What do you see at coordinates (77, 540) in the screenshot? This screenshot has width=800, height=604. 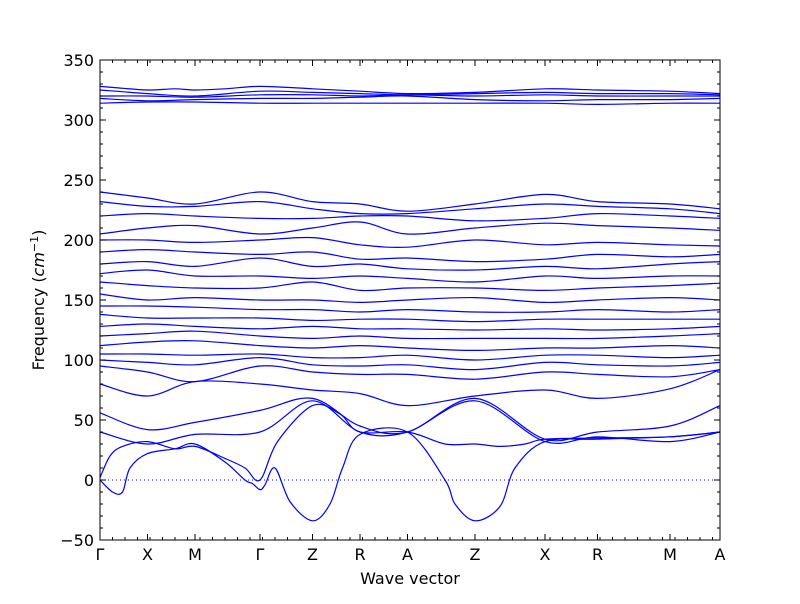 I see `y-tick-label: −50` at bounding box center [77, 540].